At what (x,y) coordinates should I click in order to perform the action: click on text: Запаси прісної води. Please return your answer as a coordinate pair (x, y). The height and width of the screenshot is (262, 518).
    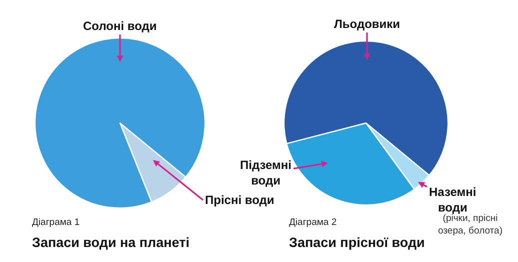
    Looking at the image, I should click on (357, 242).